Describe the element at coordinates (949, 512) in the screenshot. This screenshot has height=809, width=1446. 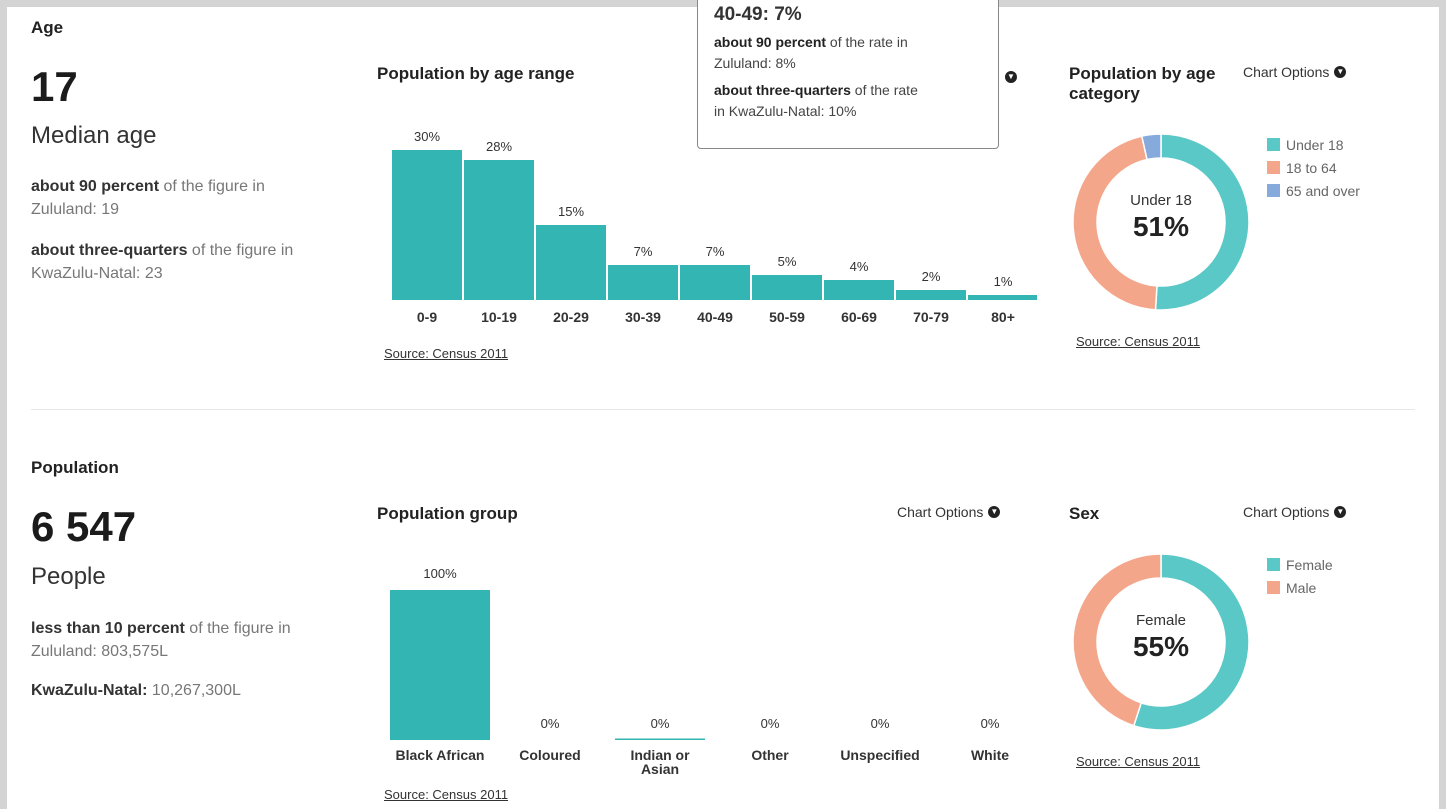
I see `population-group-chart-options-button: Chart Options ▼` at that location.